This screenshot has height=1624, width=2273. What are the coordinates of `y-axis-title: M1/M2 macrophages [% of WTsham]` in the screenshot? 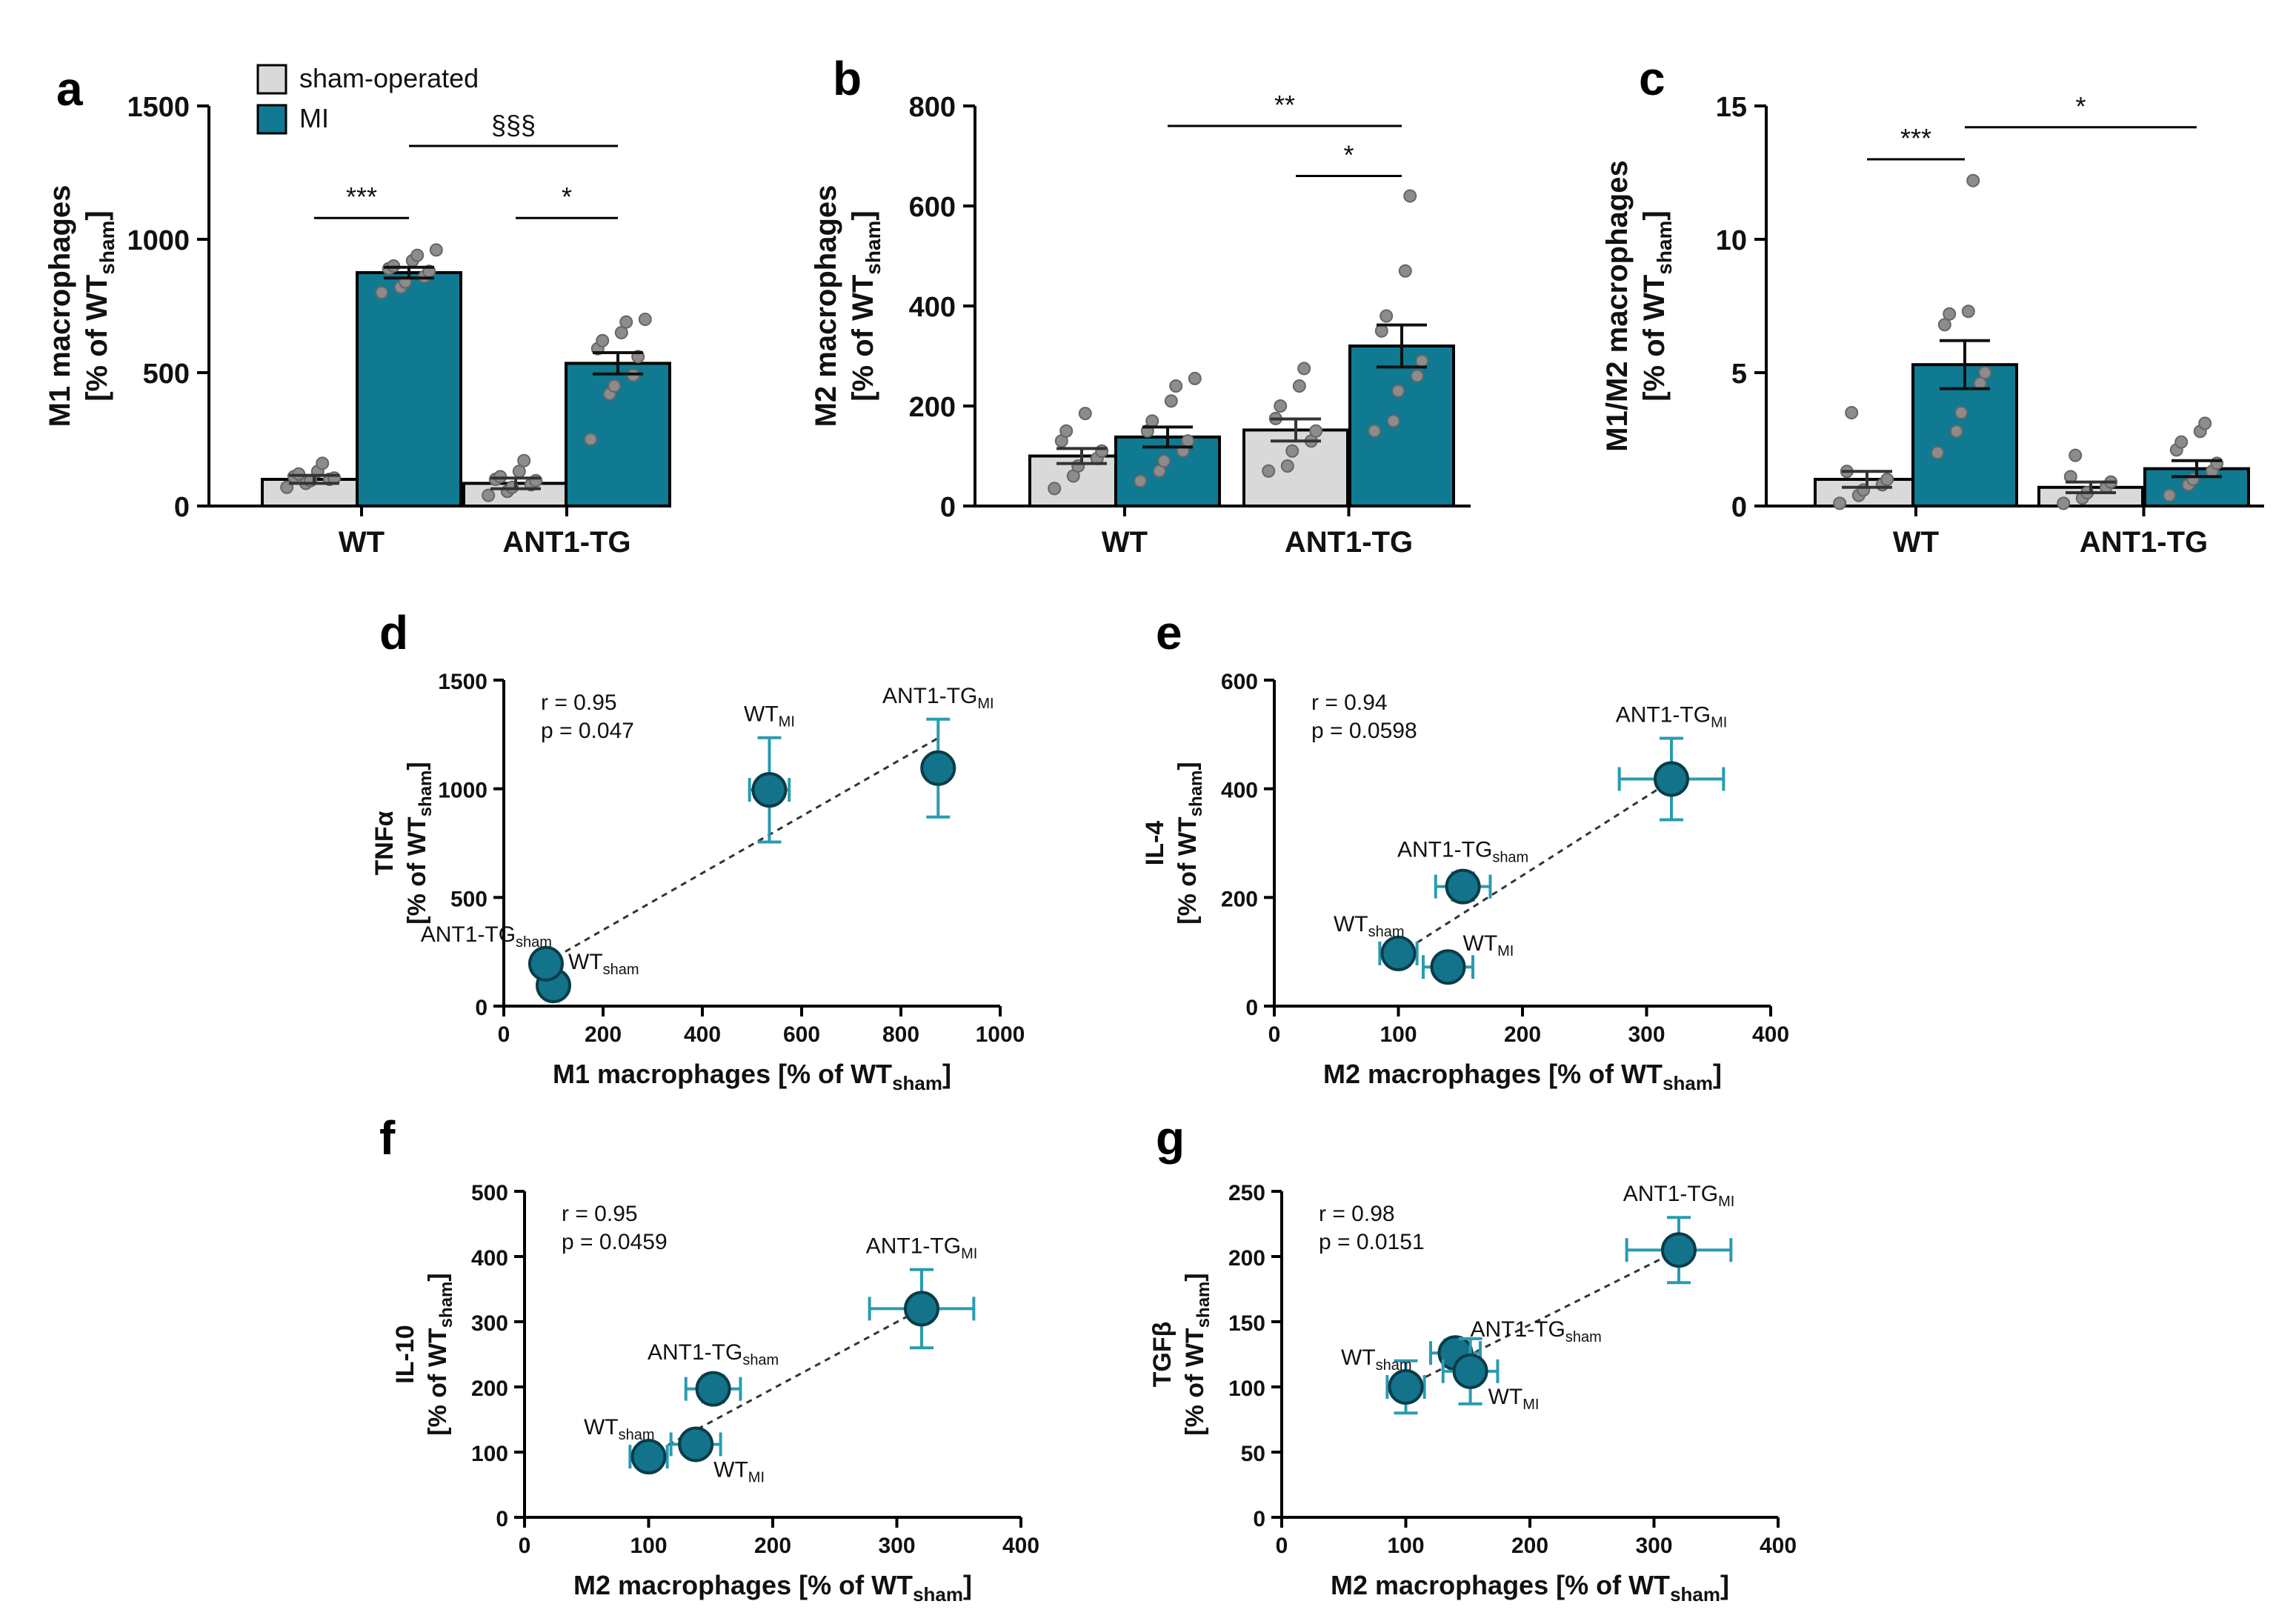 It's located at (1639, 305).